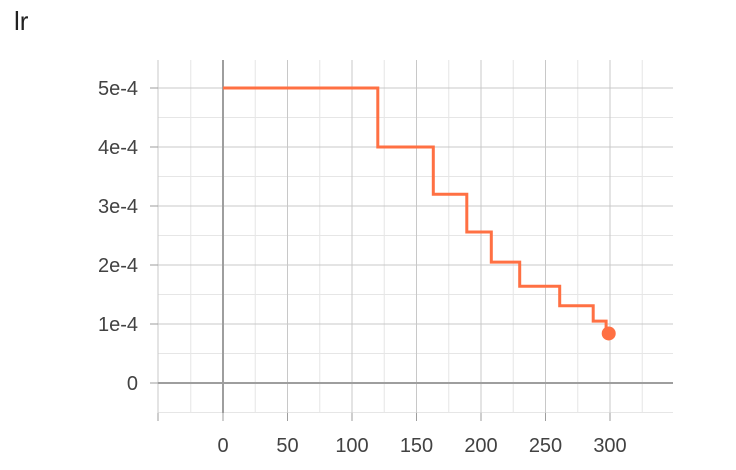 This screenshot has height=470, width=736. I want to click on x-tick-label: 200, so click(480, 446).